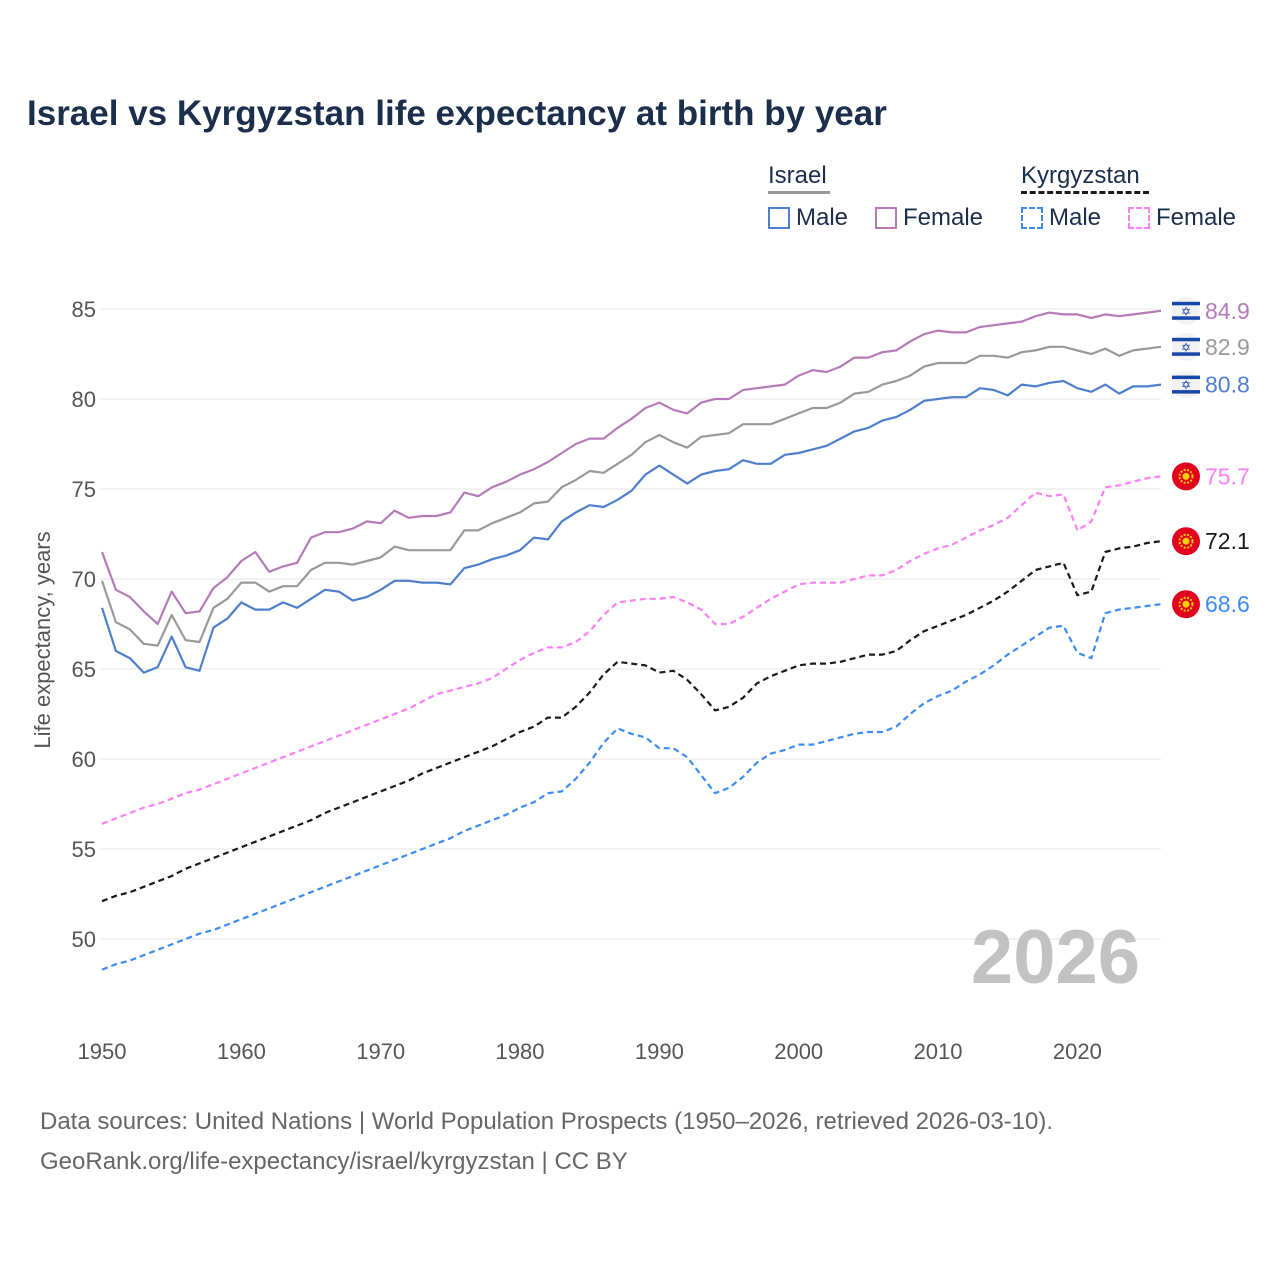  Describe the element at coordinates (1227, 604) in the screenshot. I see `end-value-label: 68.6` at that location.